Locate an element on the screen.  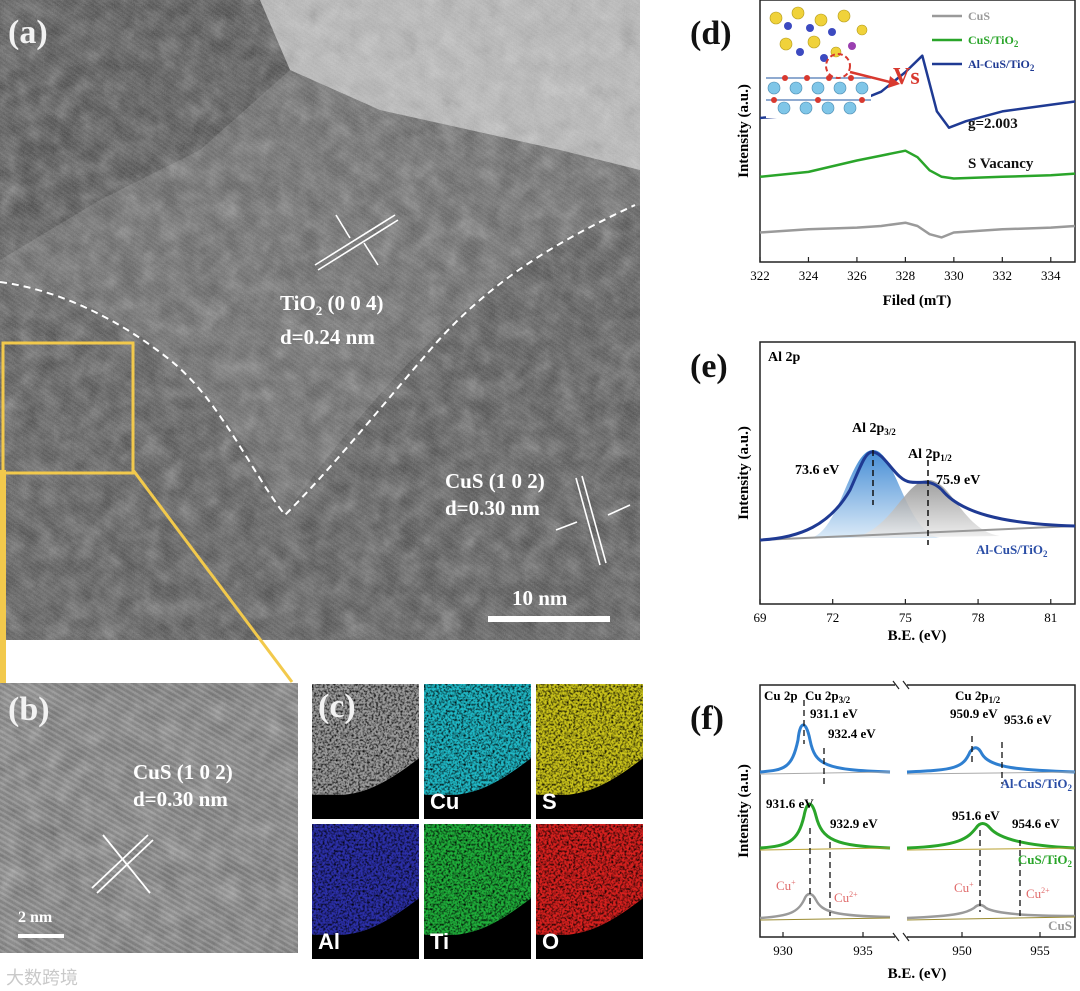
chart-f-sample-label: CuS is located at coordinates (1060, 925).